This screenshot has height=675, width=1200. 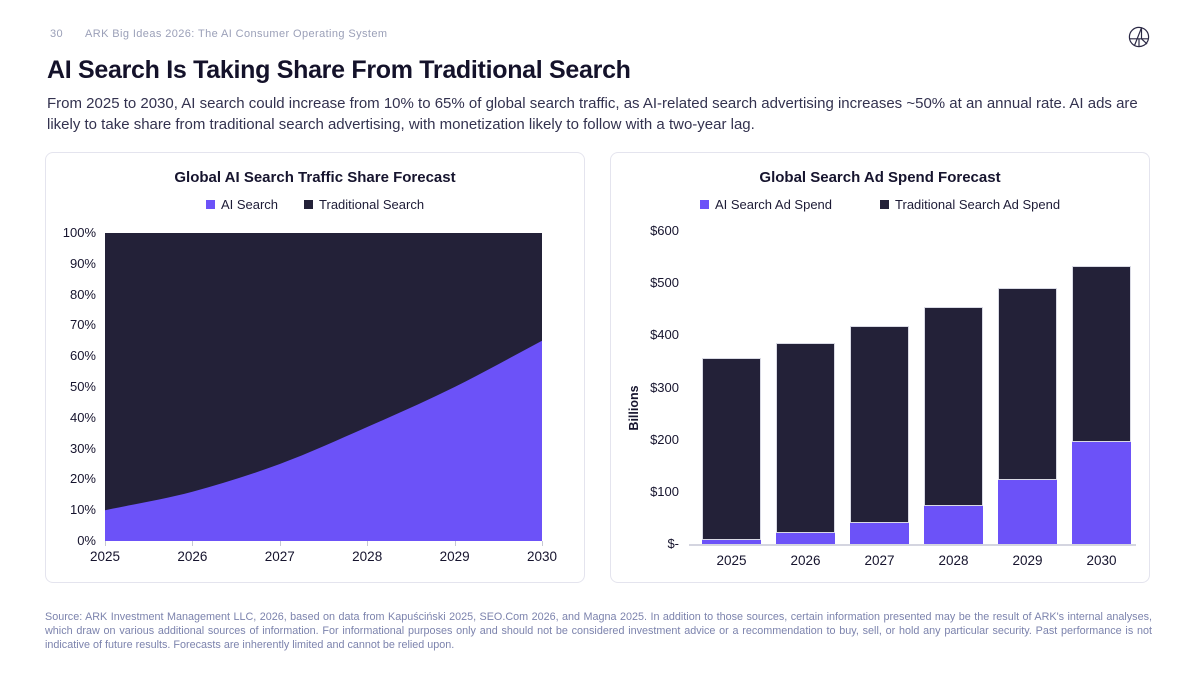 I want to click on y-tick-label: 50%, so click(x=82, y=386).